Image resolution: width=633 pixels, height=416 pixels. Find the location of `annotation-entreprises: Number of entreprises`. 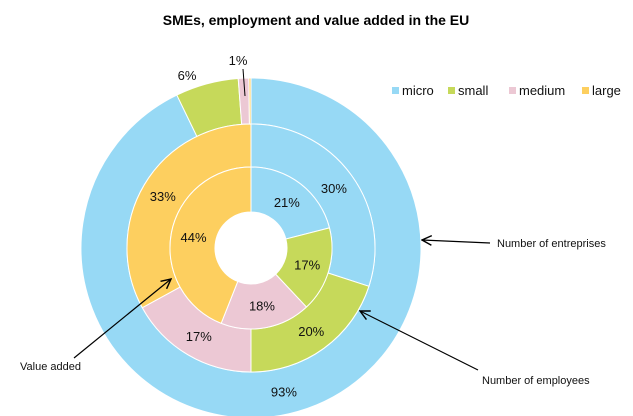

annotation-entreprises: Number of entreprises is located at coordinates (551, 244).